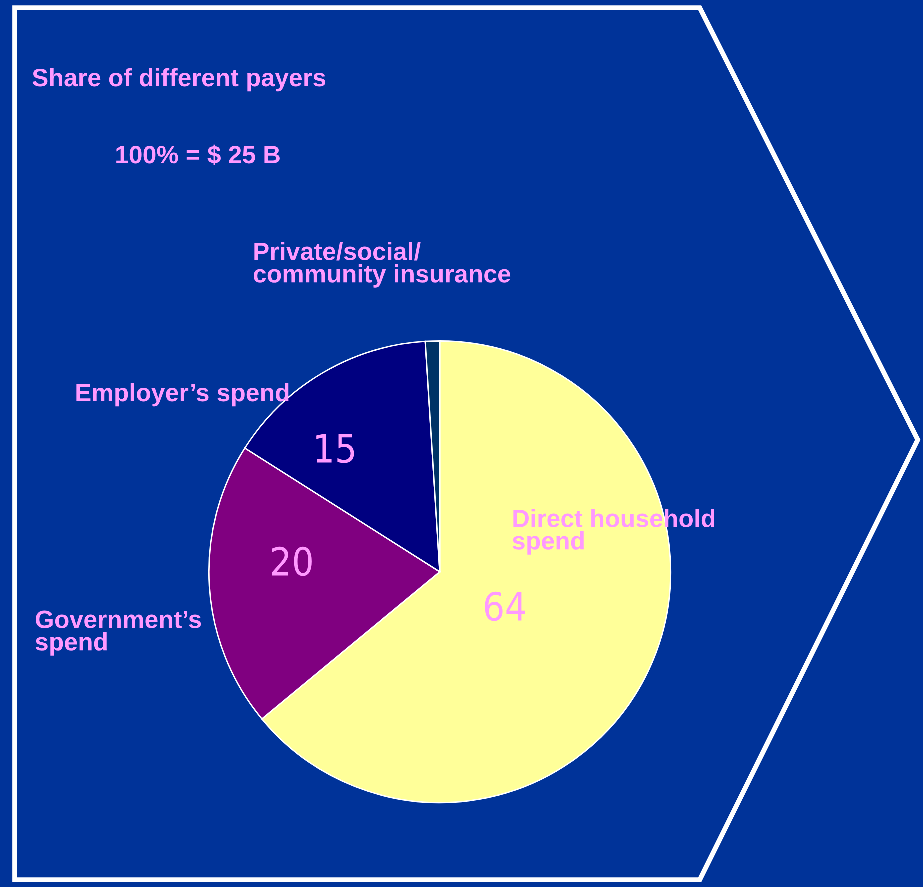 The width and height of the screenshot is (923, 887). Describe the element at coordinates (292, 561) in the screenshot. I see `data-label: 20` at that location.